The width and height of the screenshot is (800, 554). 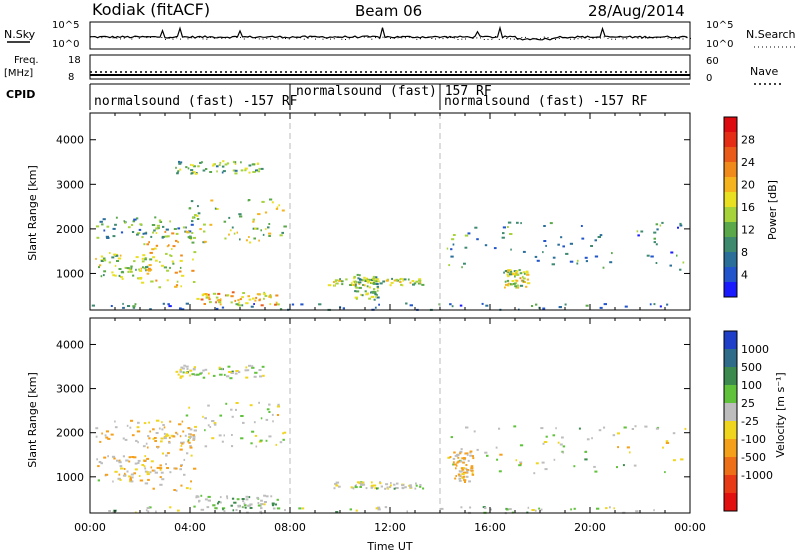 I want to click on x-tick-label: 04:00, so click(x=190, y=527).